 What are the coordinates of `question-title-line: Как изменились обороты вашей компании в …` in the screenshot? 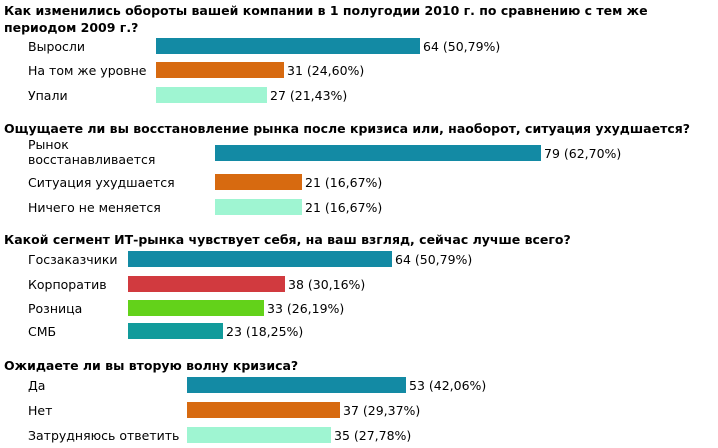 It's located at (326, 10).